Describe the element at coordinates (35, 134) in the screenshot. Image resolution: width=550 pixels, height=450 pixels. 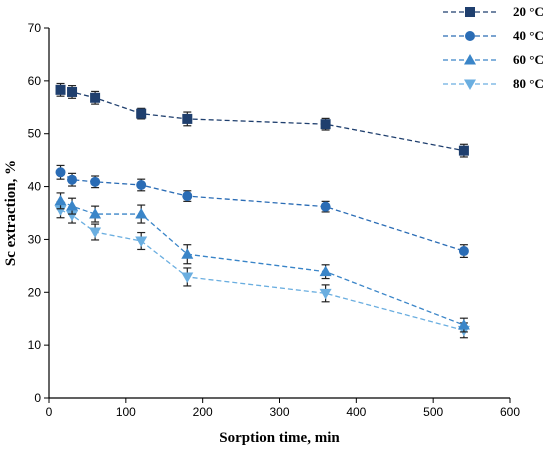
I see `y-tick-label: 50` at that location.